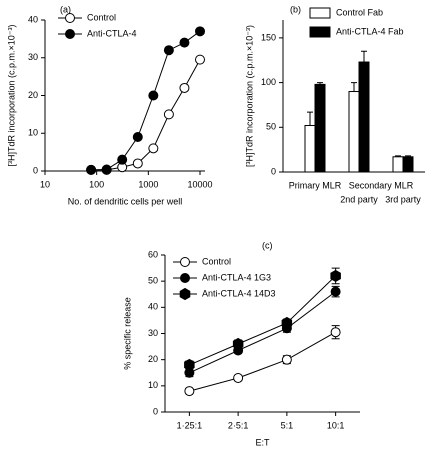  Describe the element at coordinates (315, 185) in the screenshot. I see `x-tick-label: Primary MLR` at that location.